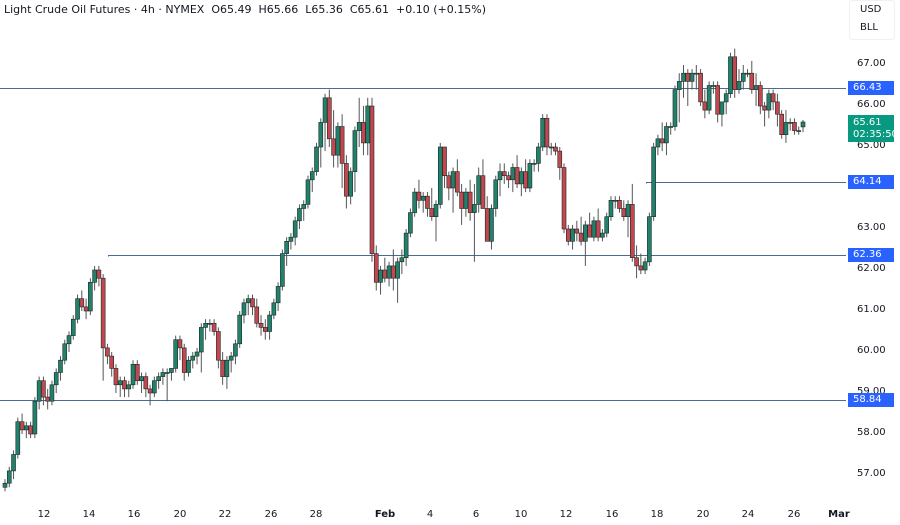  I want to click on symbol-name: Light Crude Oil Futures, so click(67, 9).